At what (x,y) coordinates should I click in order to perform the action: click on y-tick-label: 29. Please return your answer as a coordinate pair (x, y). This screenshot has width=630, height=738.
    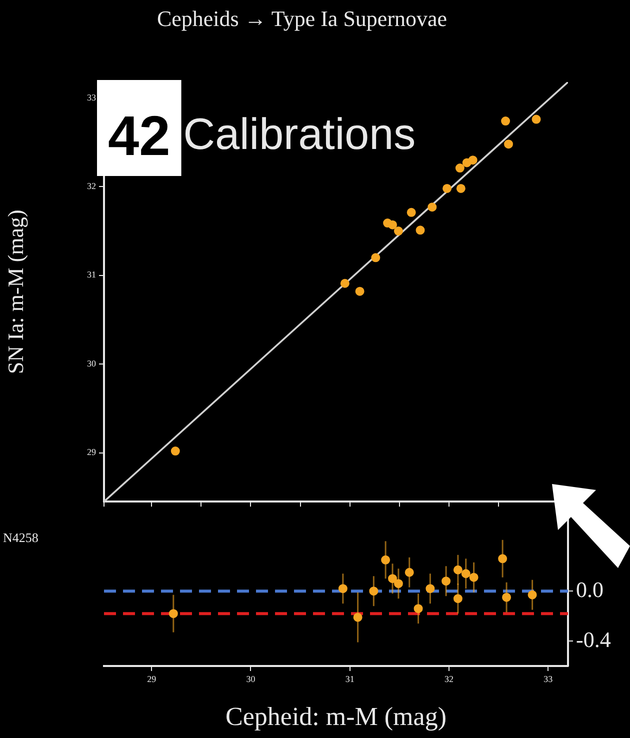
    Looking at the image, I should click on (91, 452).